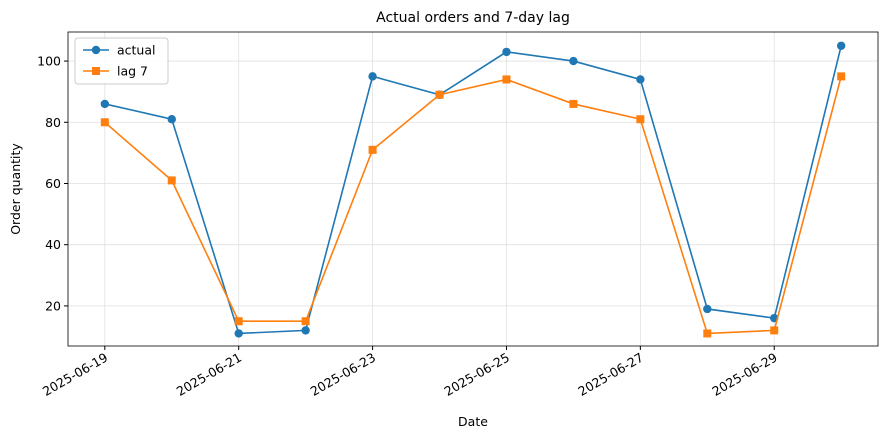  I want to click on y-axis-label: Order quantity, so click(15, 189).